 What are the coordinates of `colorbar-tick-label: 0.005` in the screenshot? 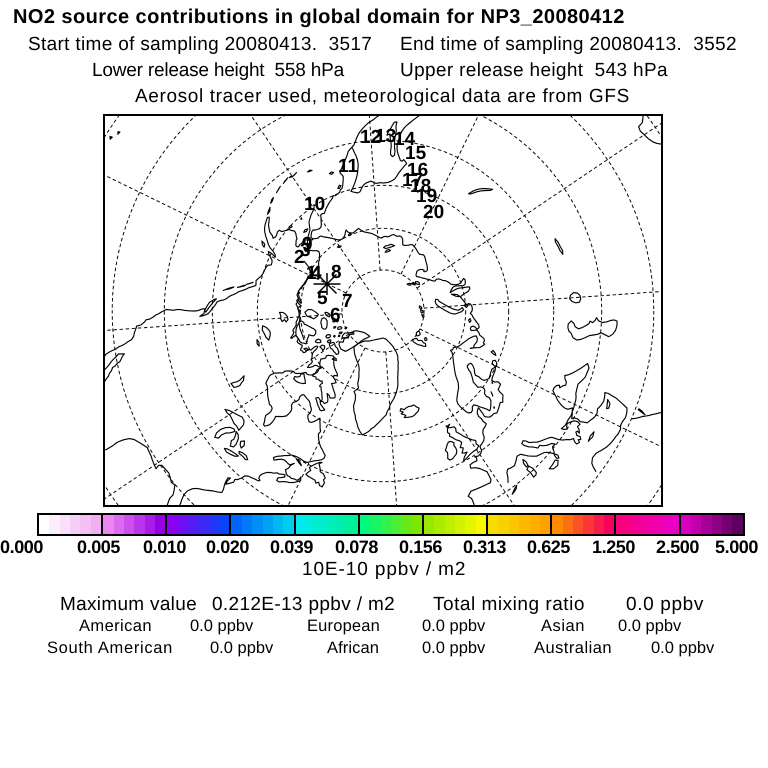 It's located at (98, 547).